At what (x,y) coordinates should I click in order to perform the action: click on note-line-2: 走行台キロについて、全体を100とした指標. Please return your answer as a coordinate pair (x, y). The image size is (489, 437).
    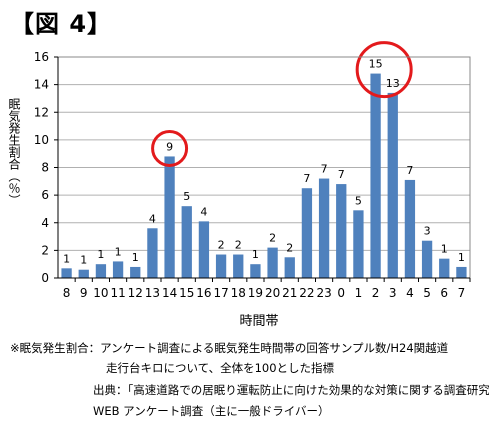
    Looking at the image, I should click on (220, 368).